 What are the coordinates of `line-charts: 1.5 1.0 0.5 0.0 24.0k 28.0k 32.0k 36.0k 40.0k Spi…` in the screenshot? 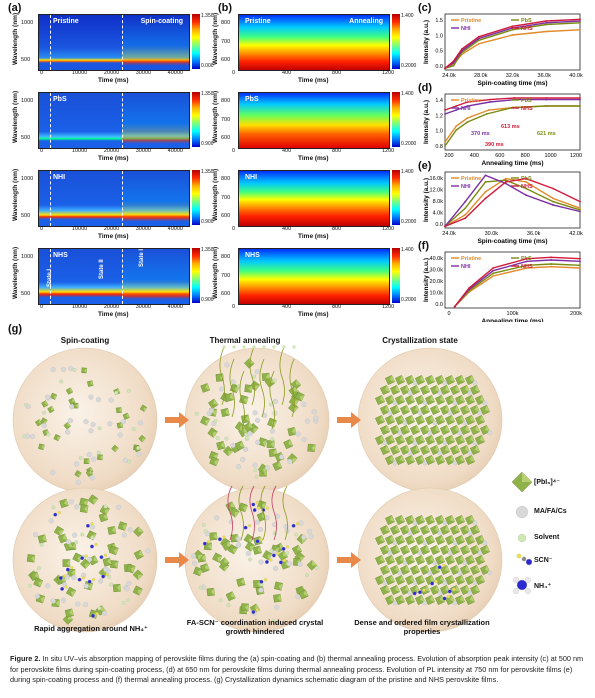 It's located at (503, 167).